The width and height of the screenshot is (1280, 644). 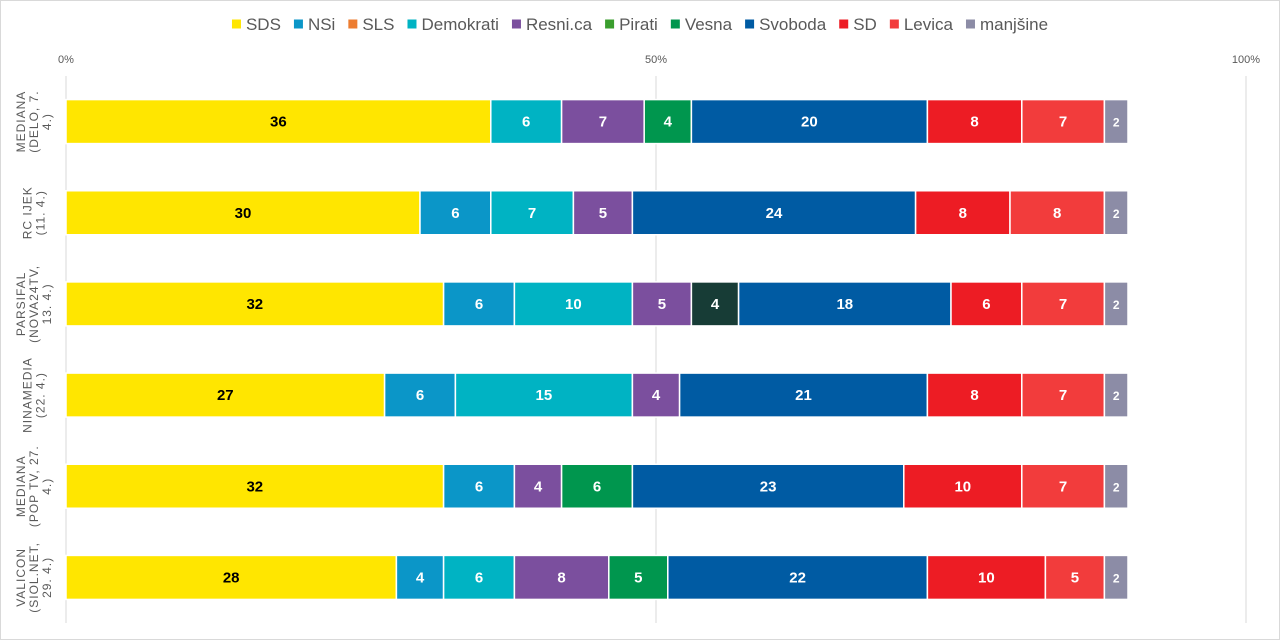 What do you see at coordinates (1246, 60) in the screenshot?
I see `x-tick-label: 100%` at bounding box center [1246, 60].